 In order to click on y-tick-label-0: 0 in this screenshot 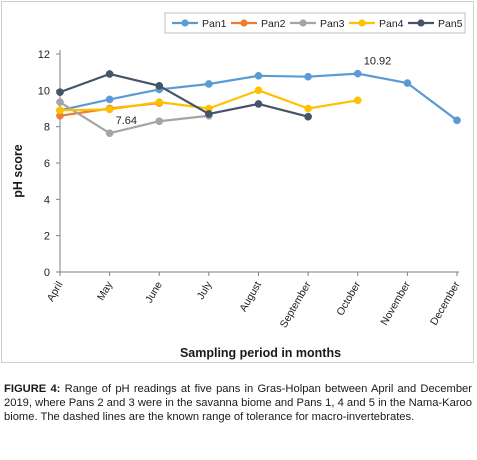, I will do `click(47, 273)`.